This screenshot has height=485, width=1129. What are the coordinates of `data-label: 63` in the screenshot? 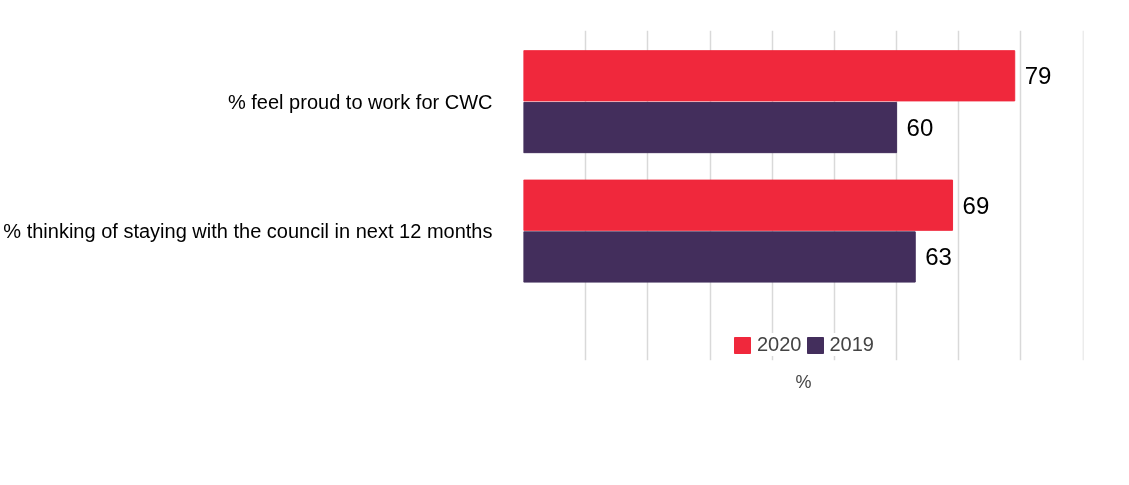 It's located at (938, 257).